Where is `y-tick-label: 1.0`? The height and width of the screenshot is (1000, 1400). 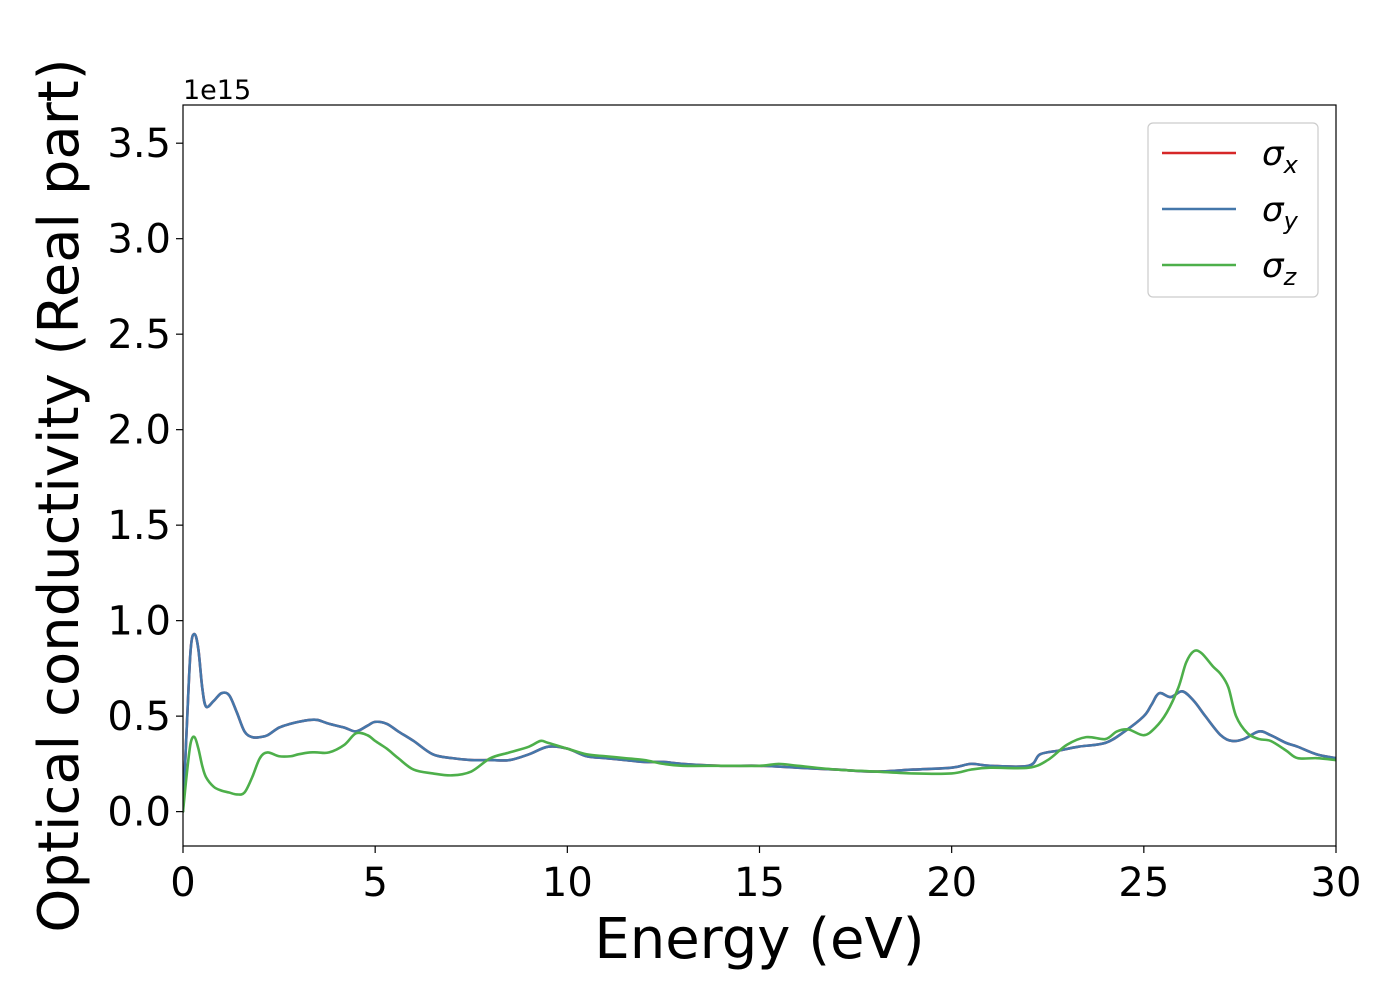
y-tick-label: 1.0 is located at coordinates (139, 622).